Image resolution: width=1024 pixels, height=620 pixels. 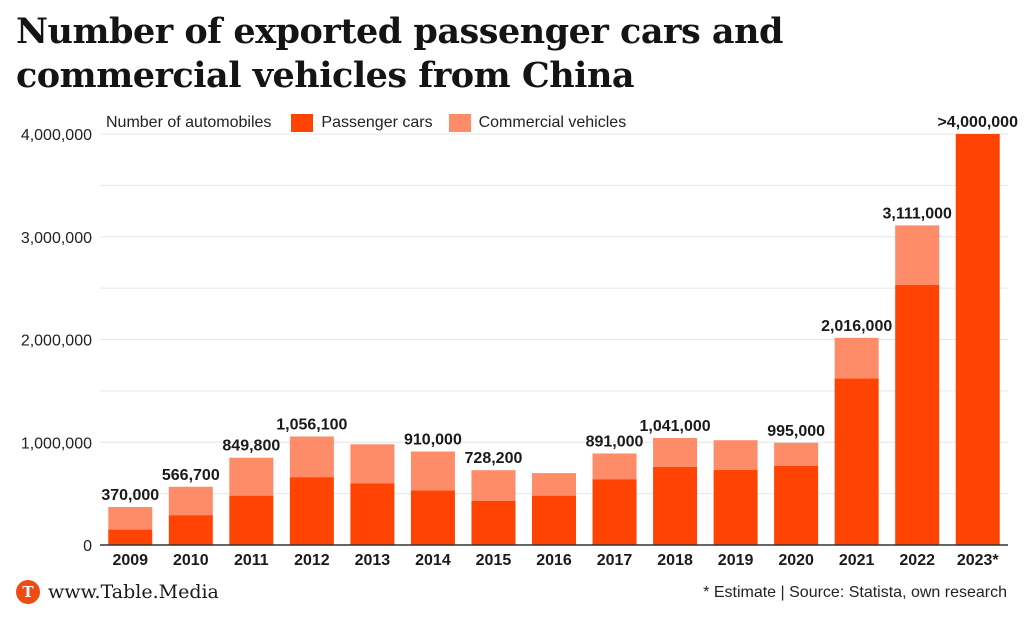 I want to click on data-label: 370,000, so click(x=130, y=495).